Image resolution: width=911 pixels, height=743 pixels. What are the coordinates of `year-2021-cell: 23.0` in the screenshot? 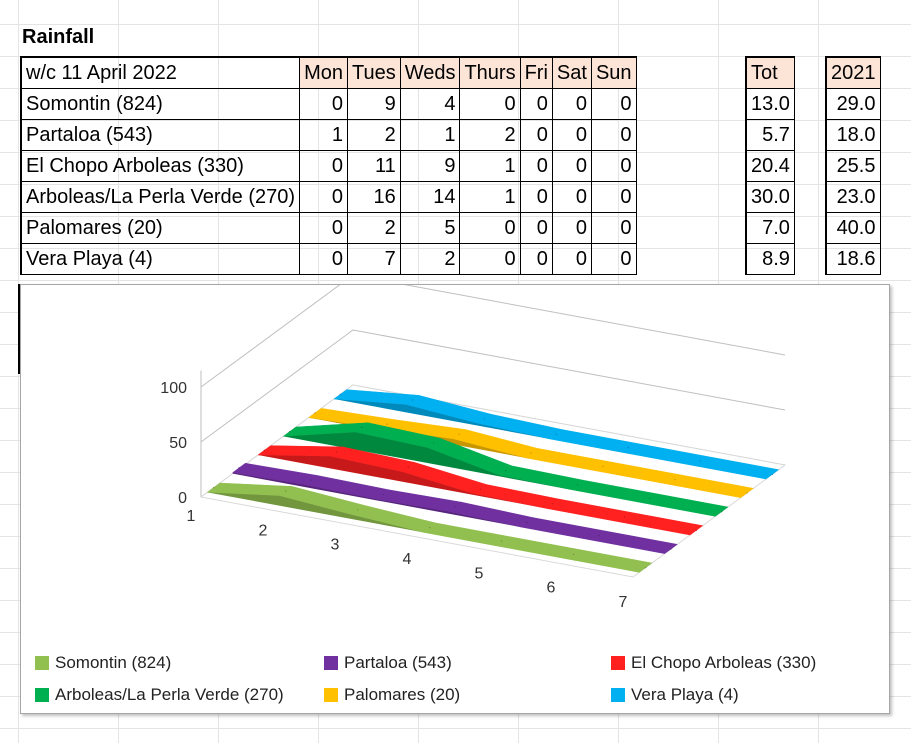 It's located at (853, 197).